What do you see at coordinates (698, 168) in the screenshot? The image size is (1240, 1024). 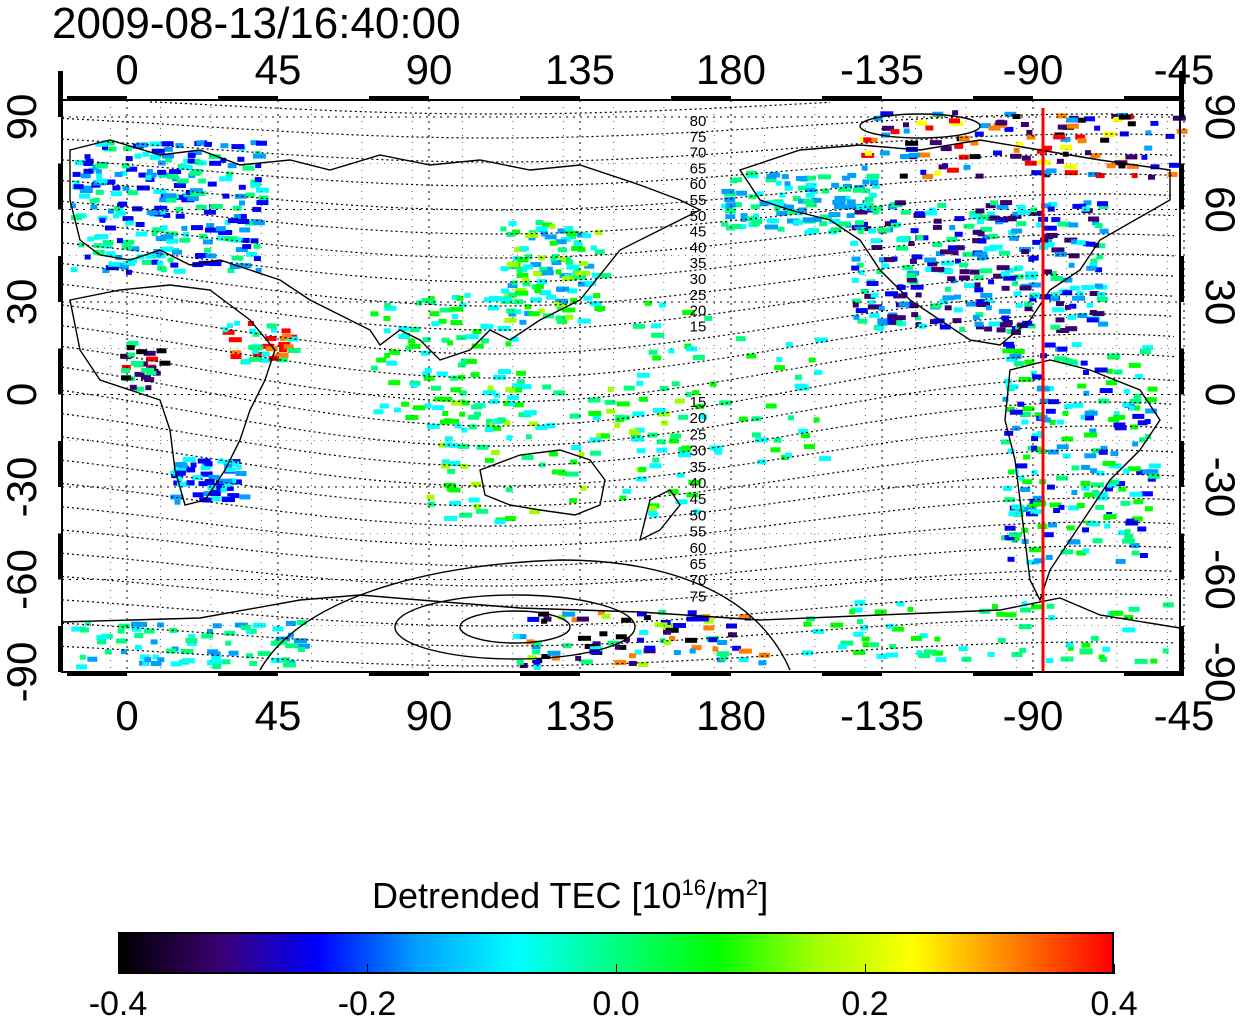 I see `contour-label: 65` at bounding box center [698, 168].